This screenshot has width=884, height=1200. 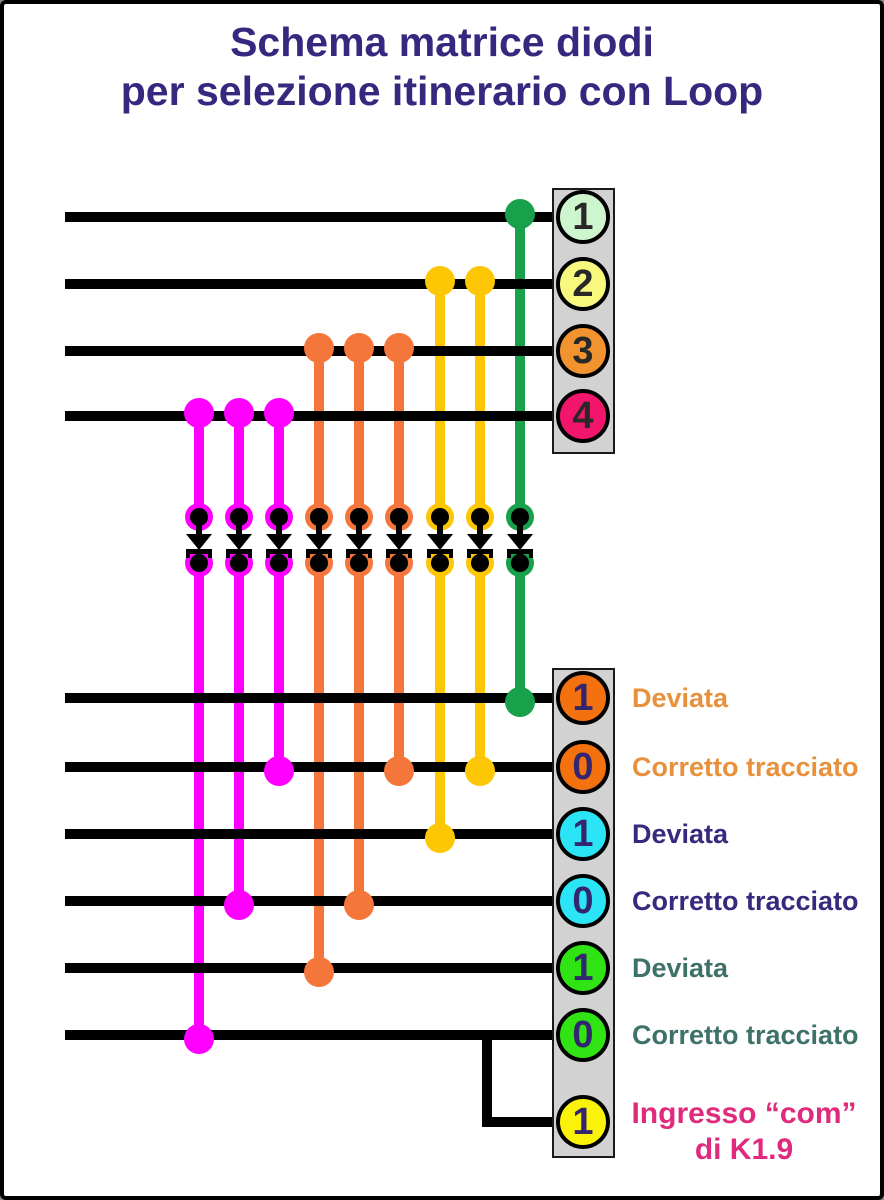 I want to click on bottom-terminal-3: 1, so click(x=583, y=834).